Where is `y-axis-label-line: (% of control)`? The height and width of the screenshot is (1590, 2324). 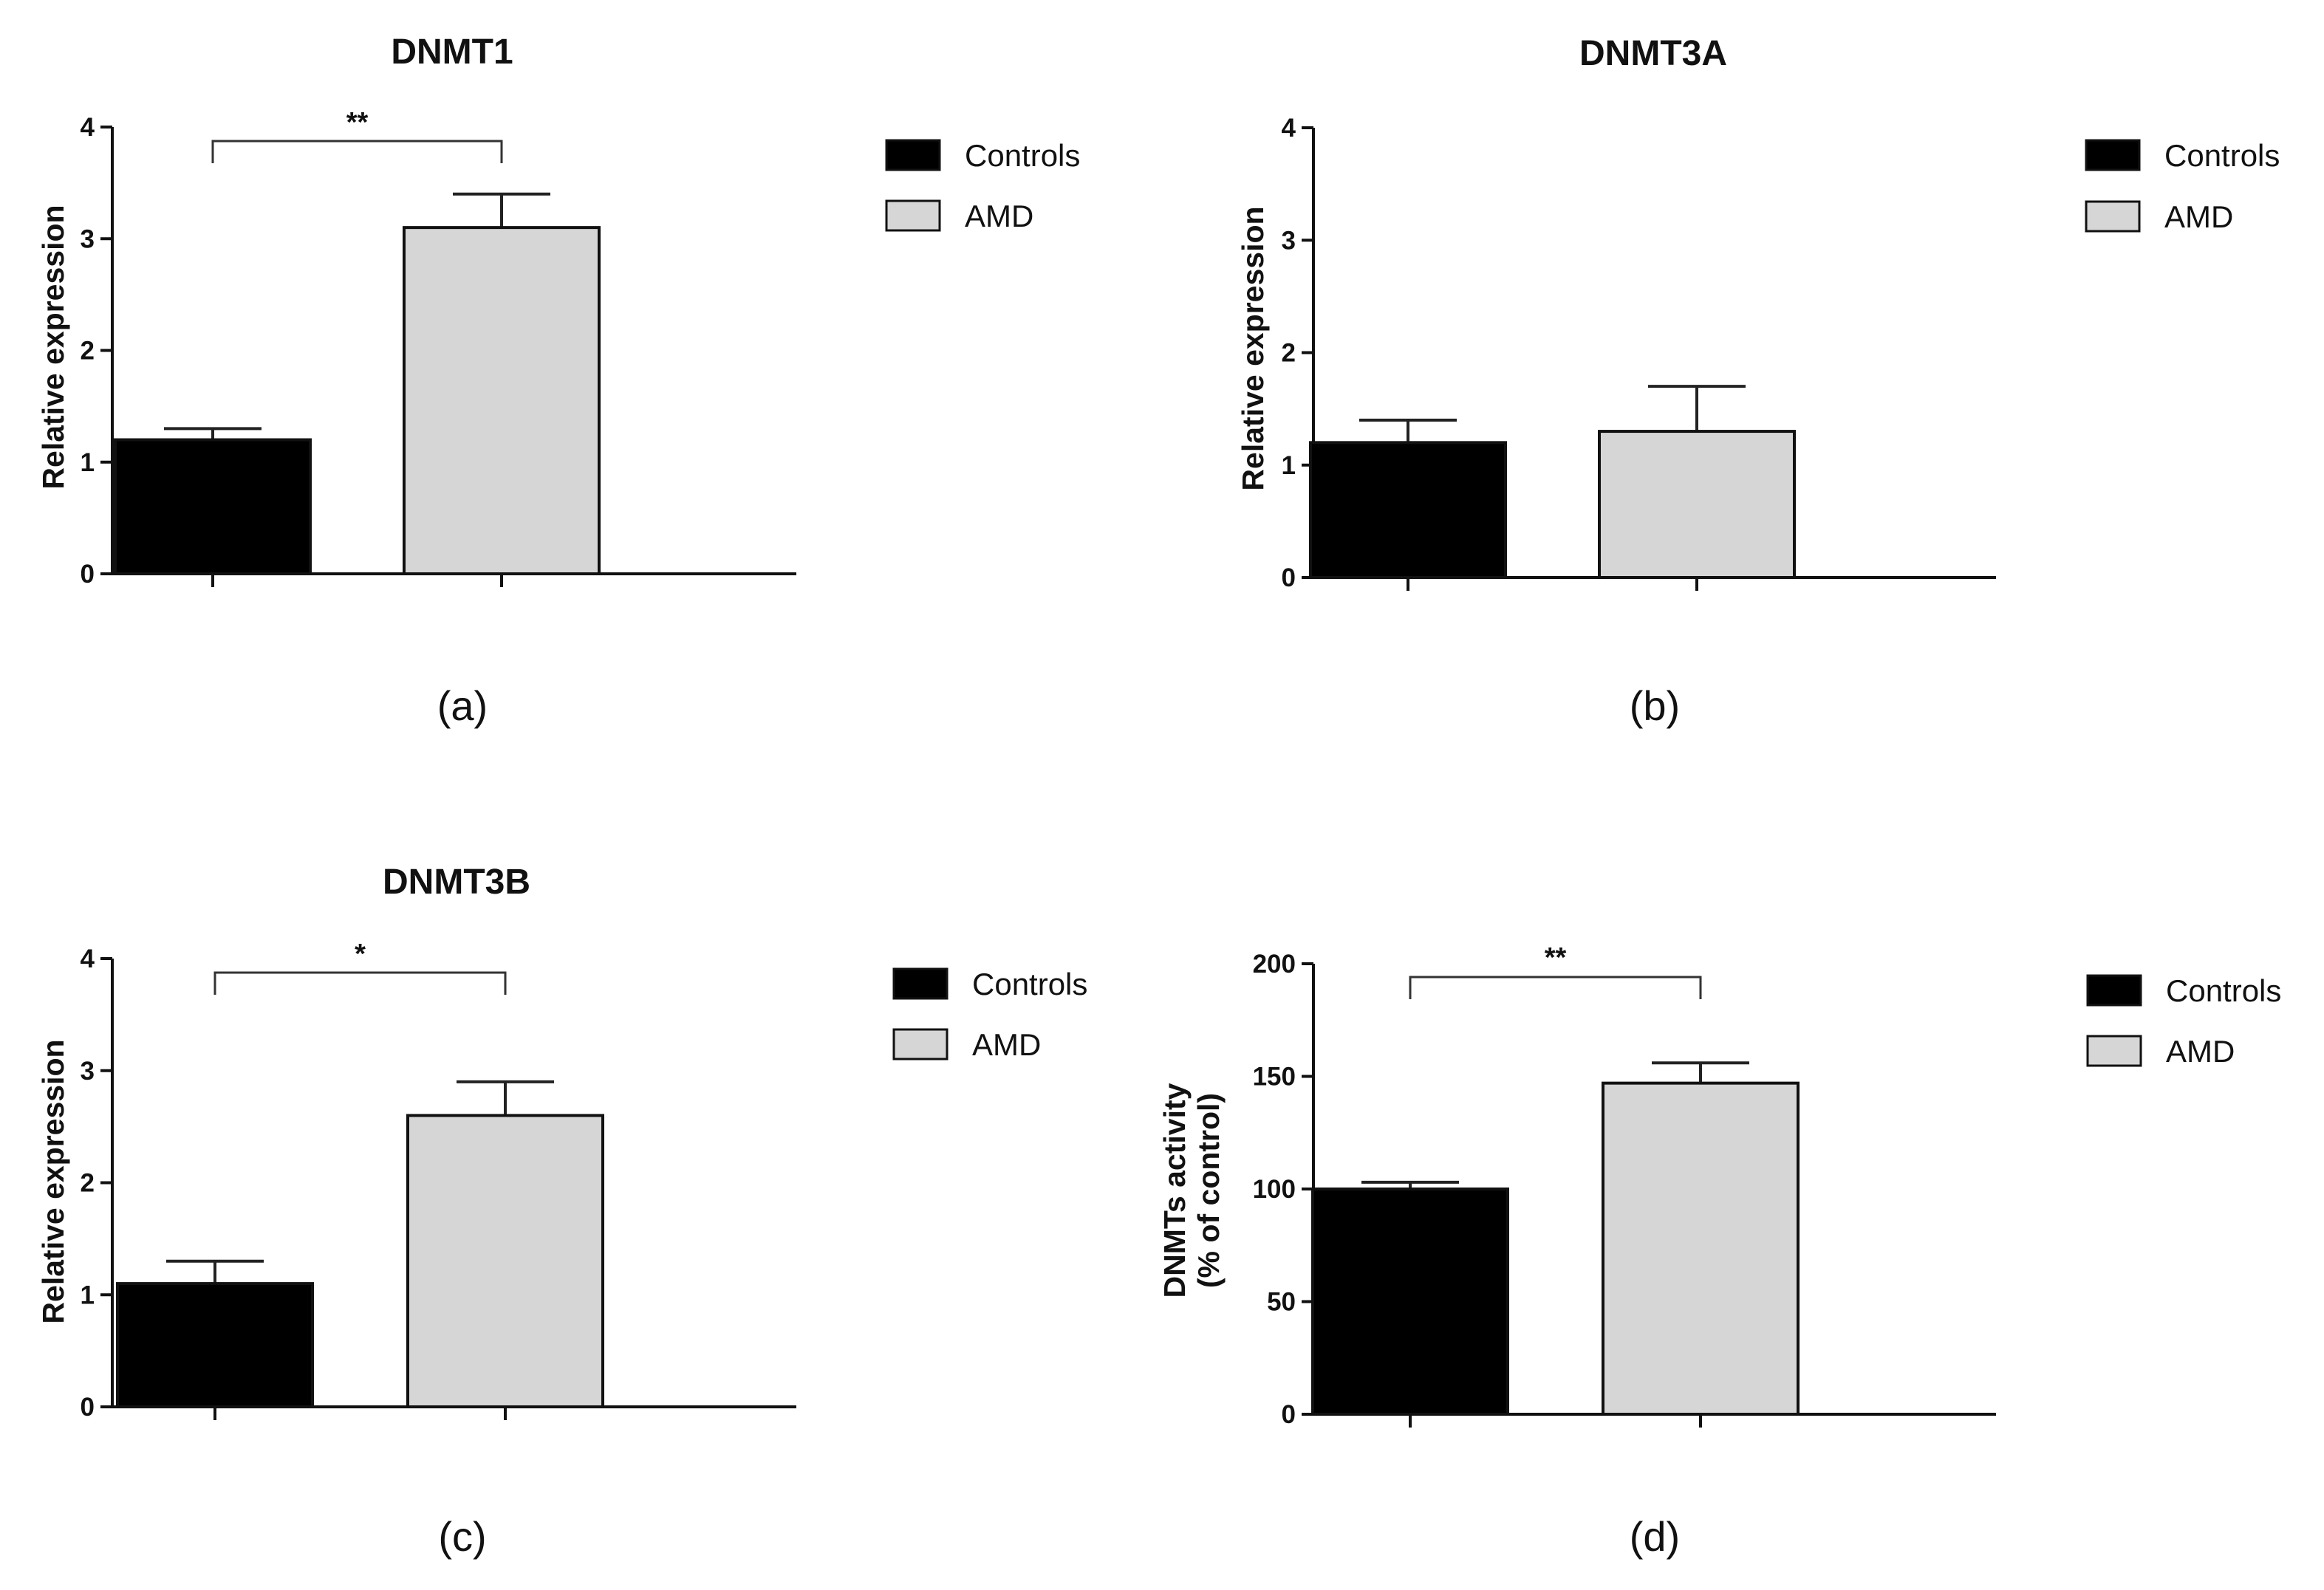
y-axis-label-line: (% of control) is located at coordinates (1209, 1190).